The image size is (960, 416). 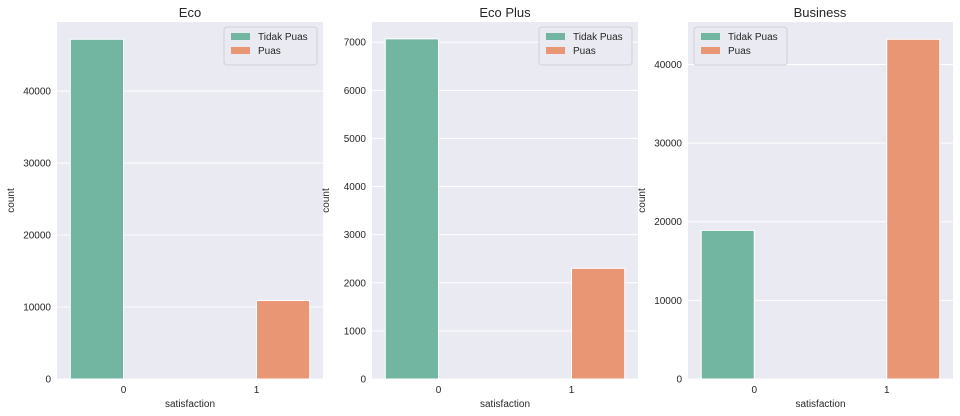 I want to click on chart-3-ytick-label: 0, so click(x=679, y=380).